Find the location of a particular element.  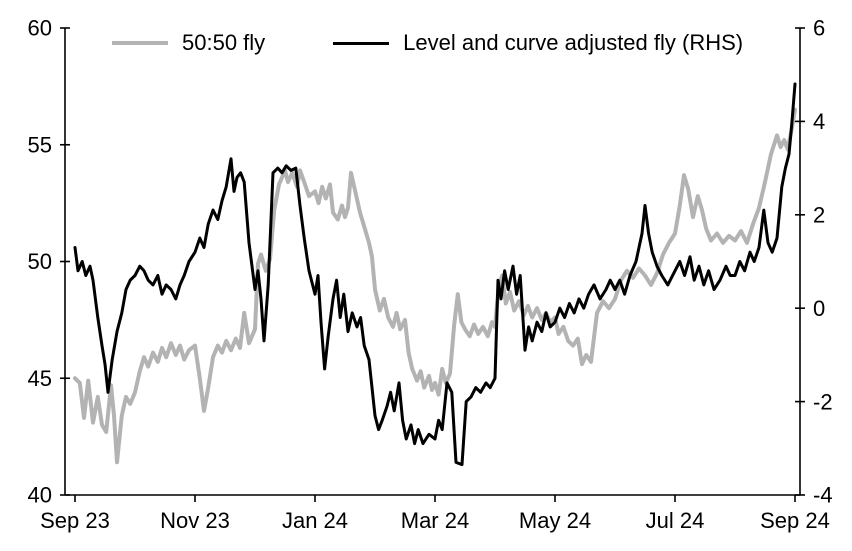

left-axis-tick-label: 50 is located at coordinates (40, 261).